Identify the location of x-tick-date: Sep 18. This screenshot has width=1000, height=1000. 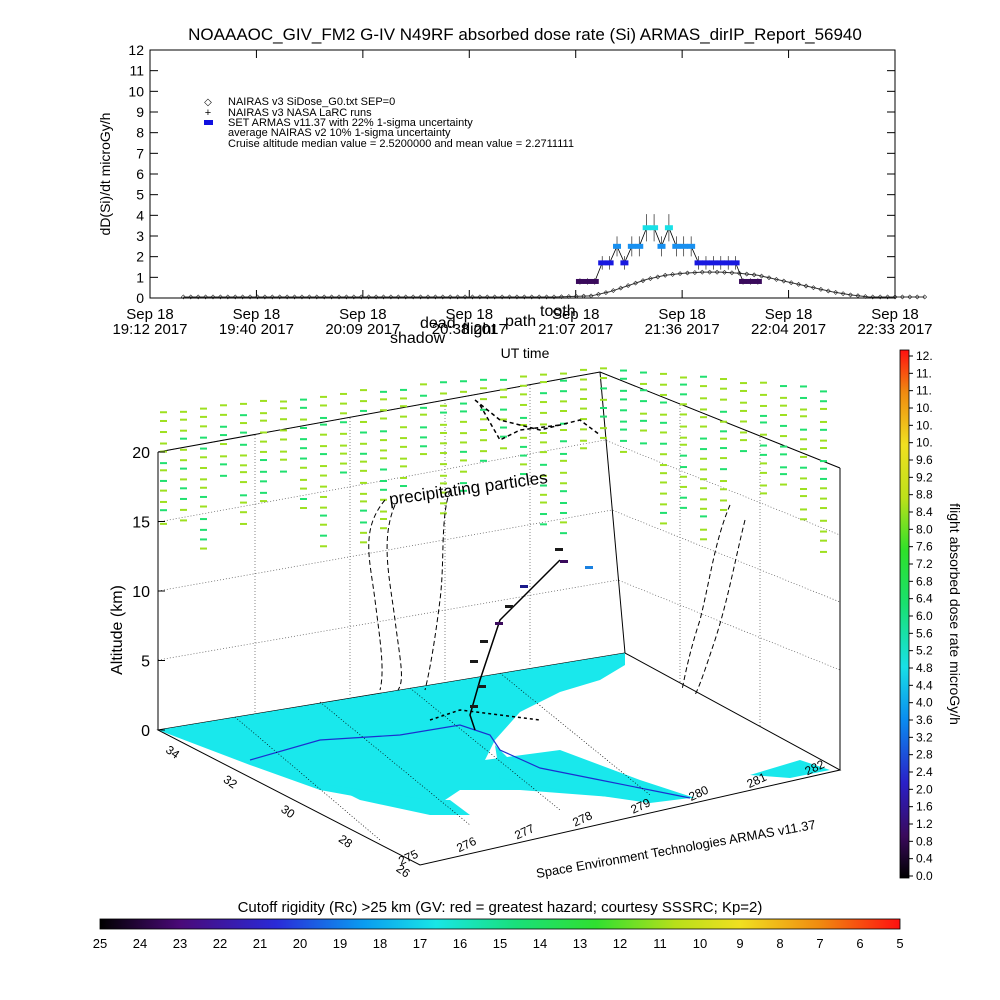
(895, 314).